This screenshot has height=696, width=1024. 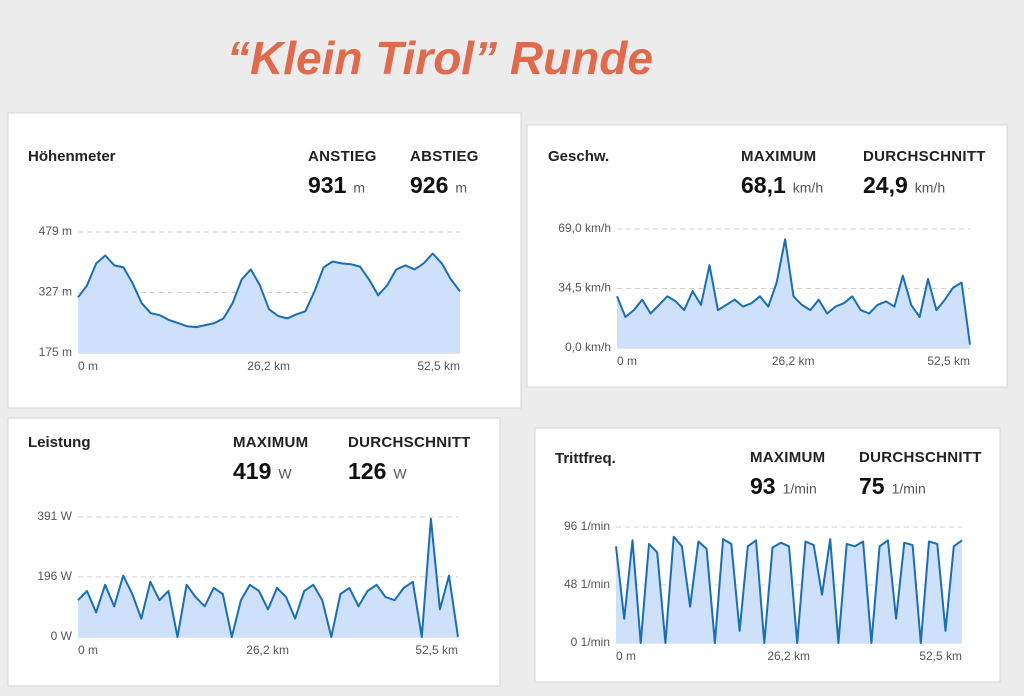 I want to click on y-tick-label: 391 W, so click(x=54, y=516).